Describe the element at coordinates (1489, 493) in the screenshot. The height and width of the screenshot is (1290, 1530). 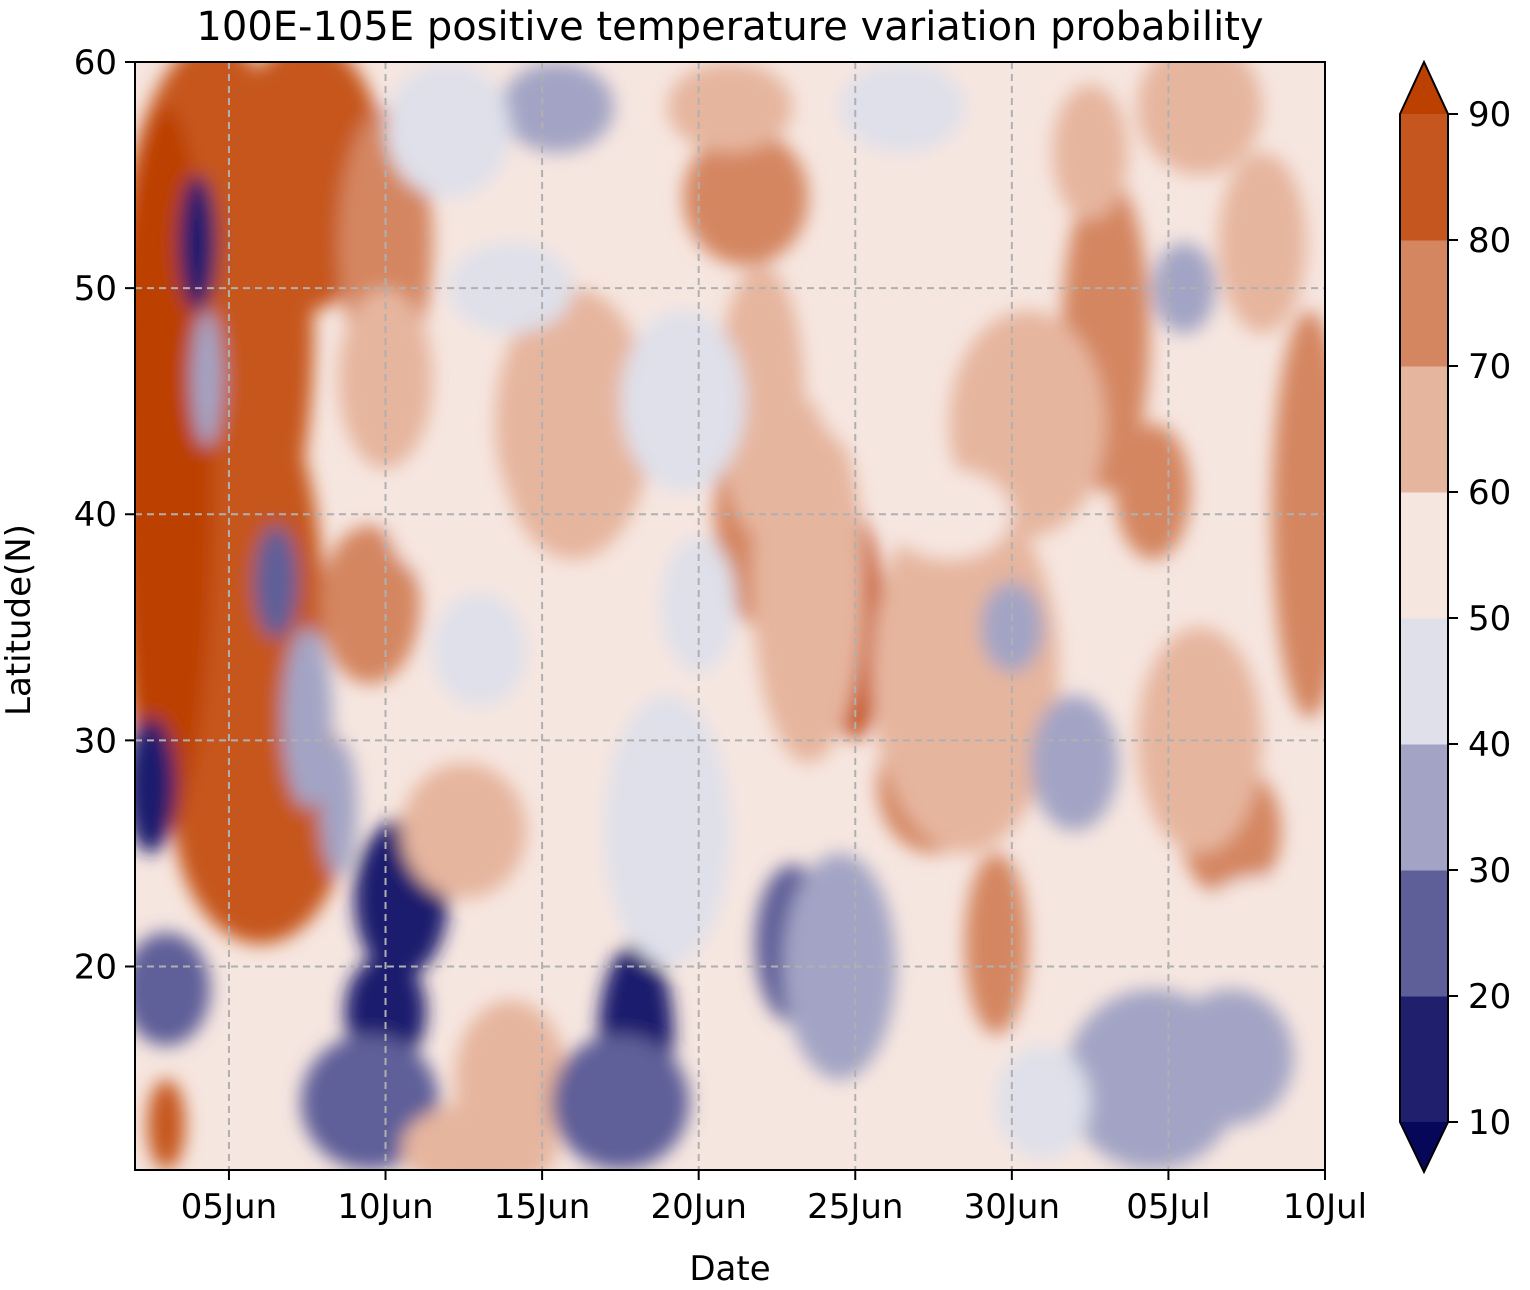
I see `colorbar-tick-label: 60` at that location.